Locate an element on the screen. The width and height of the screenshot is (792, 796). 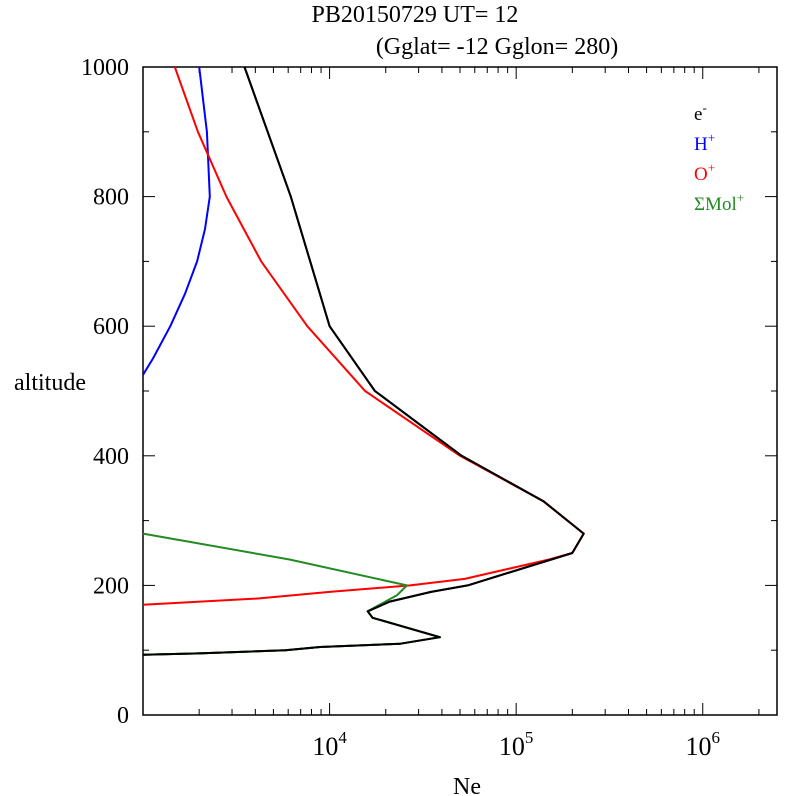
x-tick-label: 10⁶ is located at coordinates (703, 744).